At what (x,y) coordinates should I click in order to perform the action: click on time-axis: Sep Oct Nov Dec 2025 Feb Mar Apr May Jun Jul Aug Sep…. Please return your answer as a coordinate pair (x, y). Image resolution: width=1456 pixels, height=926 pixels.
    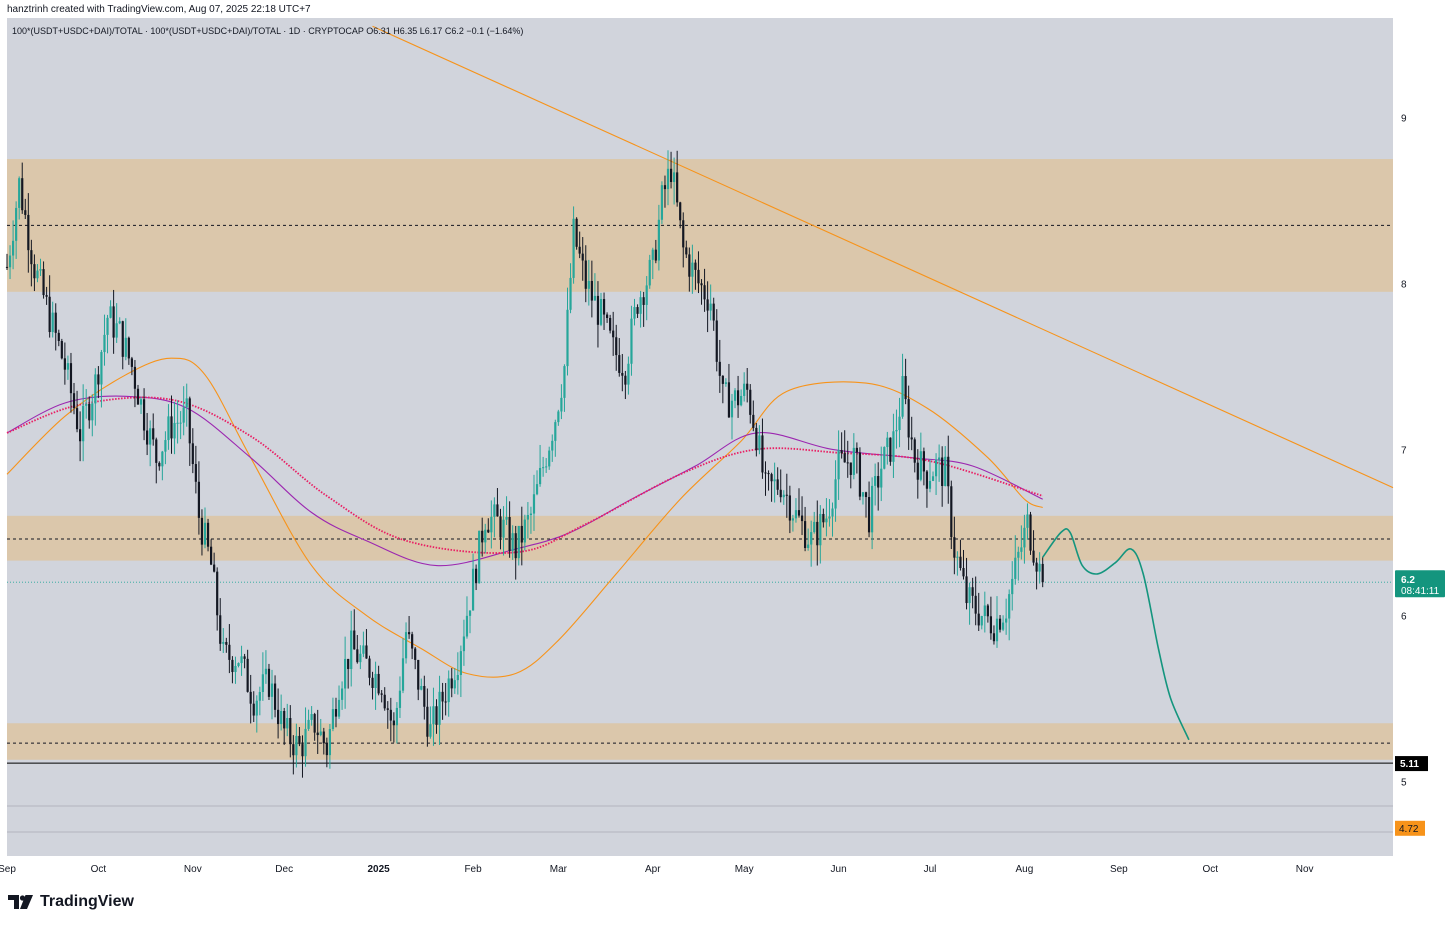
    Looking at the image, I should click on (696, 840).